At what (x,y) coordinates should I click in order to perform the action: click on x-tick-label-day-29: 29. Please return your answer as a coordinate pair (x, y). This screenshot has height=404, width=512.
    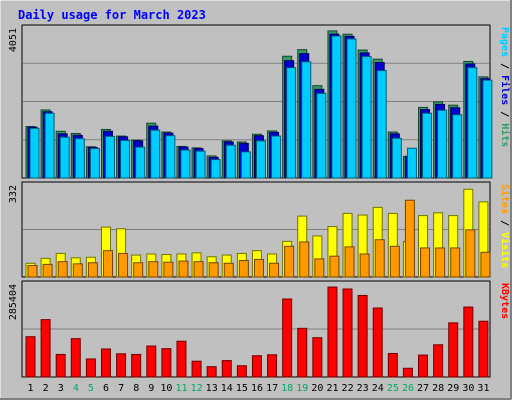
    Looking at the image, I should click on (453, 388).